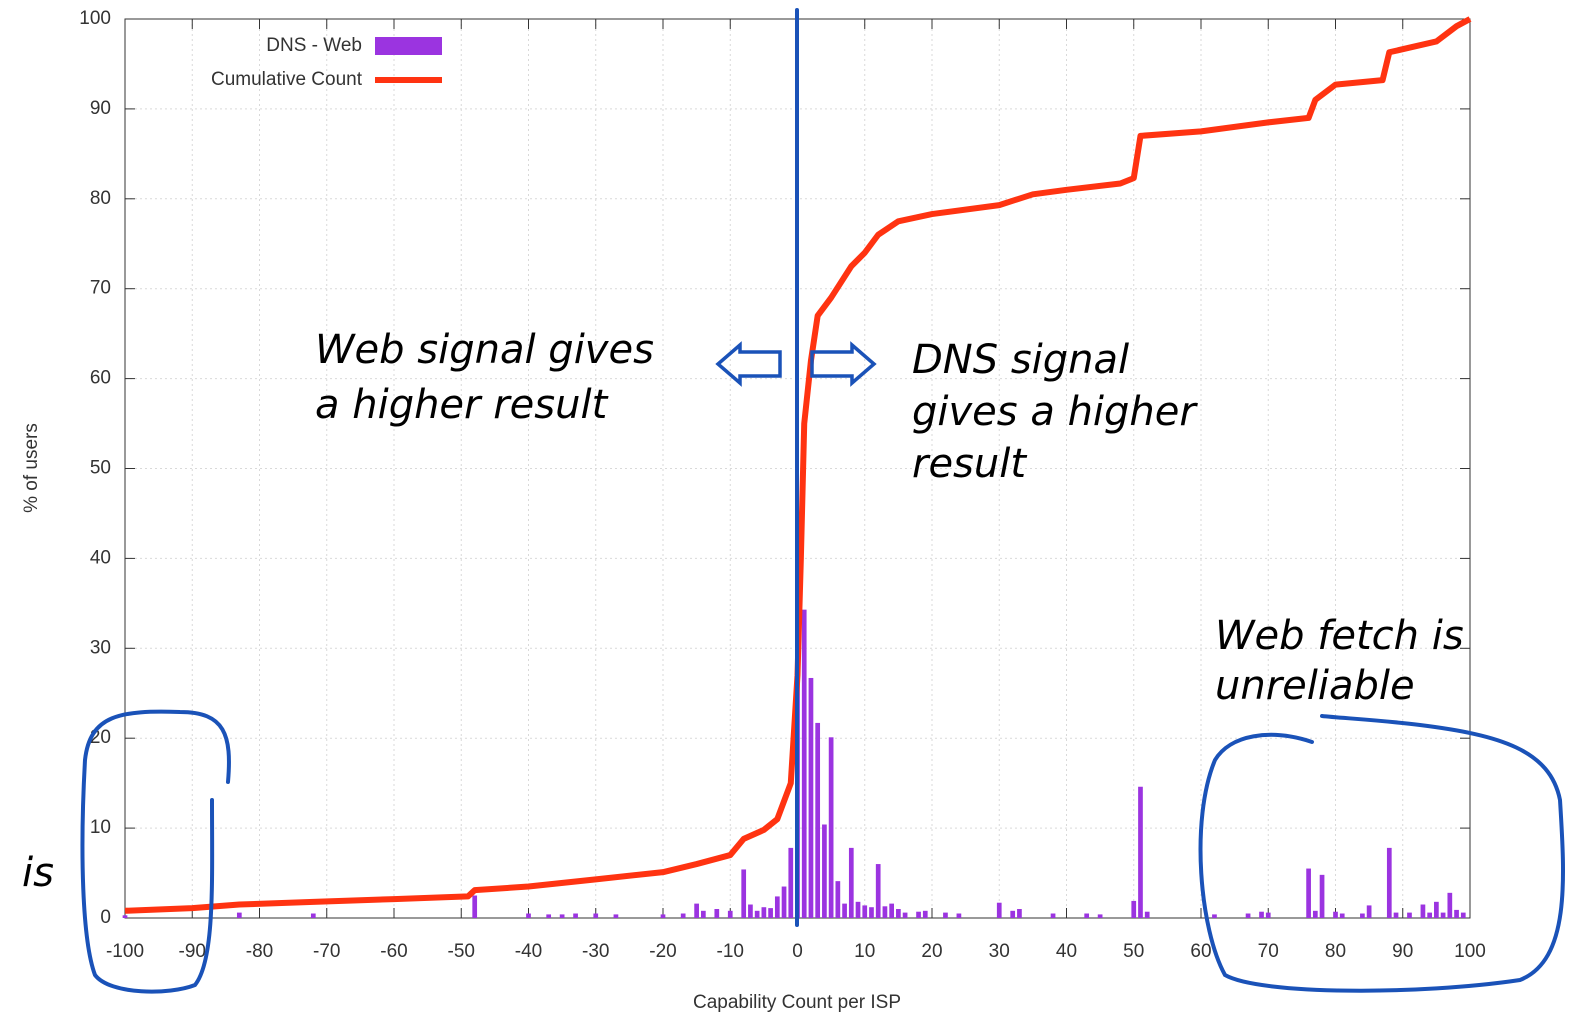 Image resolution: width=1569 pixels, height=1022 pixels. I want to click on y-tick-label: 70, so click(100, 288).